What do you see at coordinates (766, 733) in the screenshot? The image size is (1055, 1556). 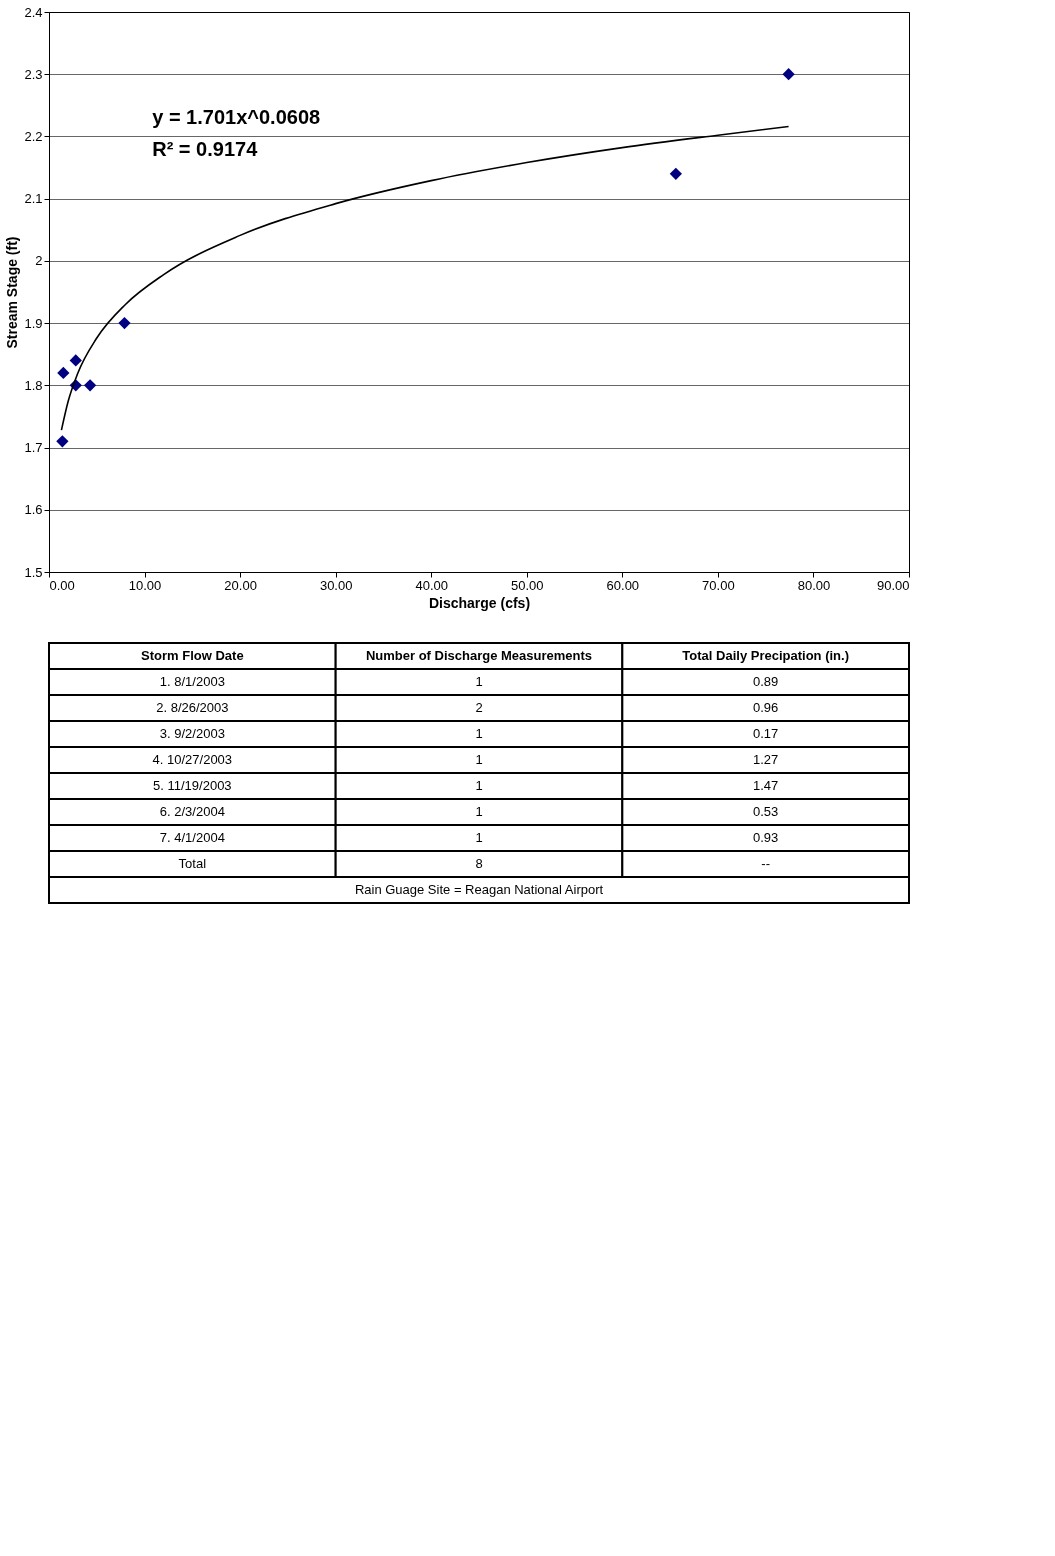 I see `text: 0.17` at bounding box center [766, 733].